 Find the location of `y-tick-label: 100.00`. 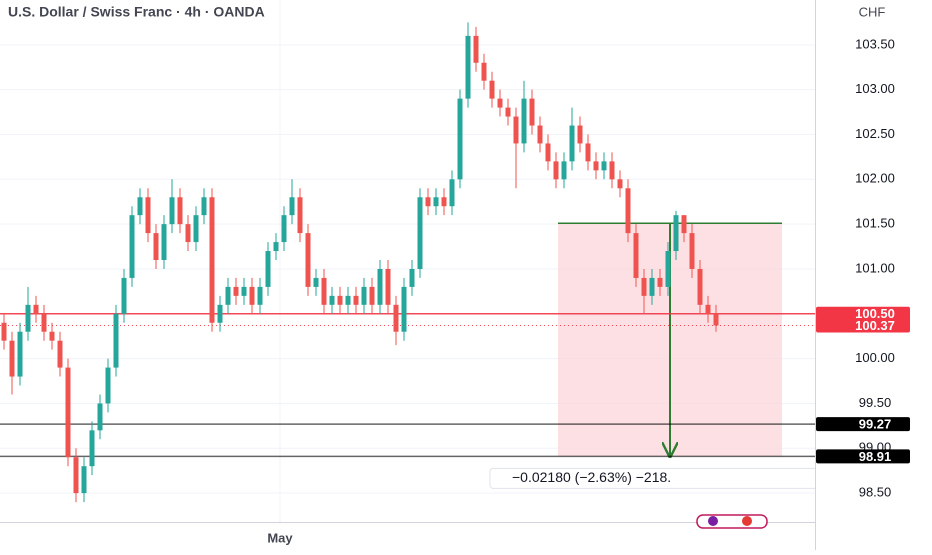

y-tick-label: 100.00 is located at coordinates (875, 357).